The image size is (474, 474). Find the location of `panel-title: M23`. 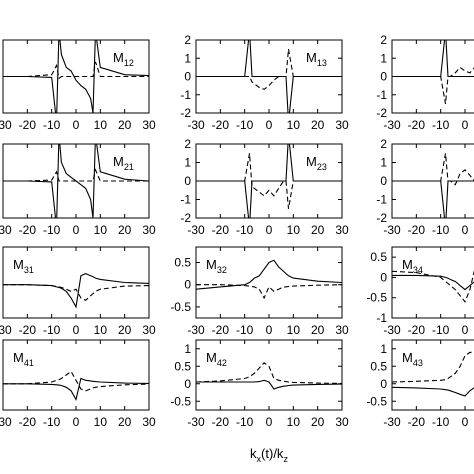

panel-title: M23 is located at coordinates (316, 163).